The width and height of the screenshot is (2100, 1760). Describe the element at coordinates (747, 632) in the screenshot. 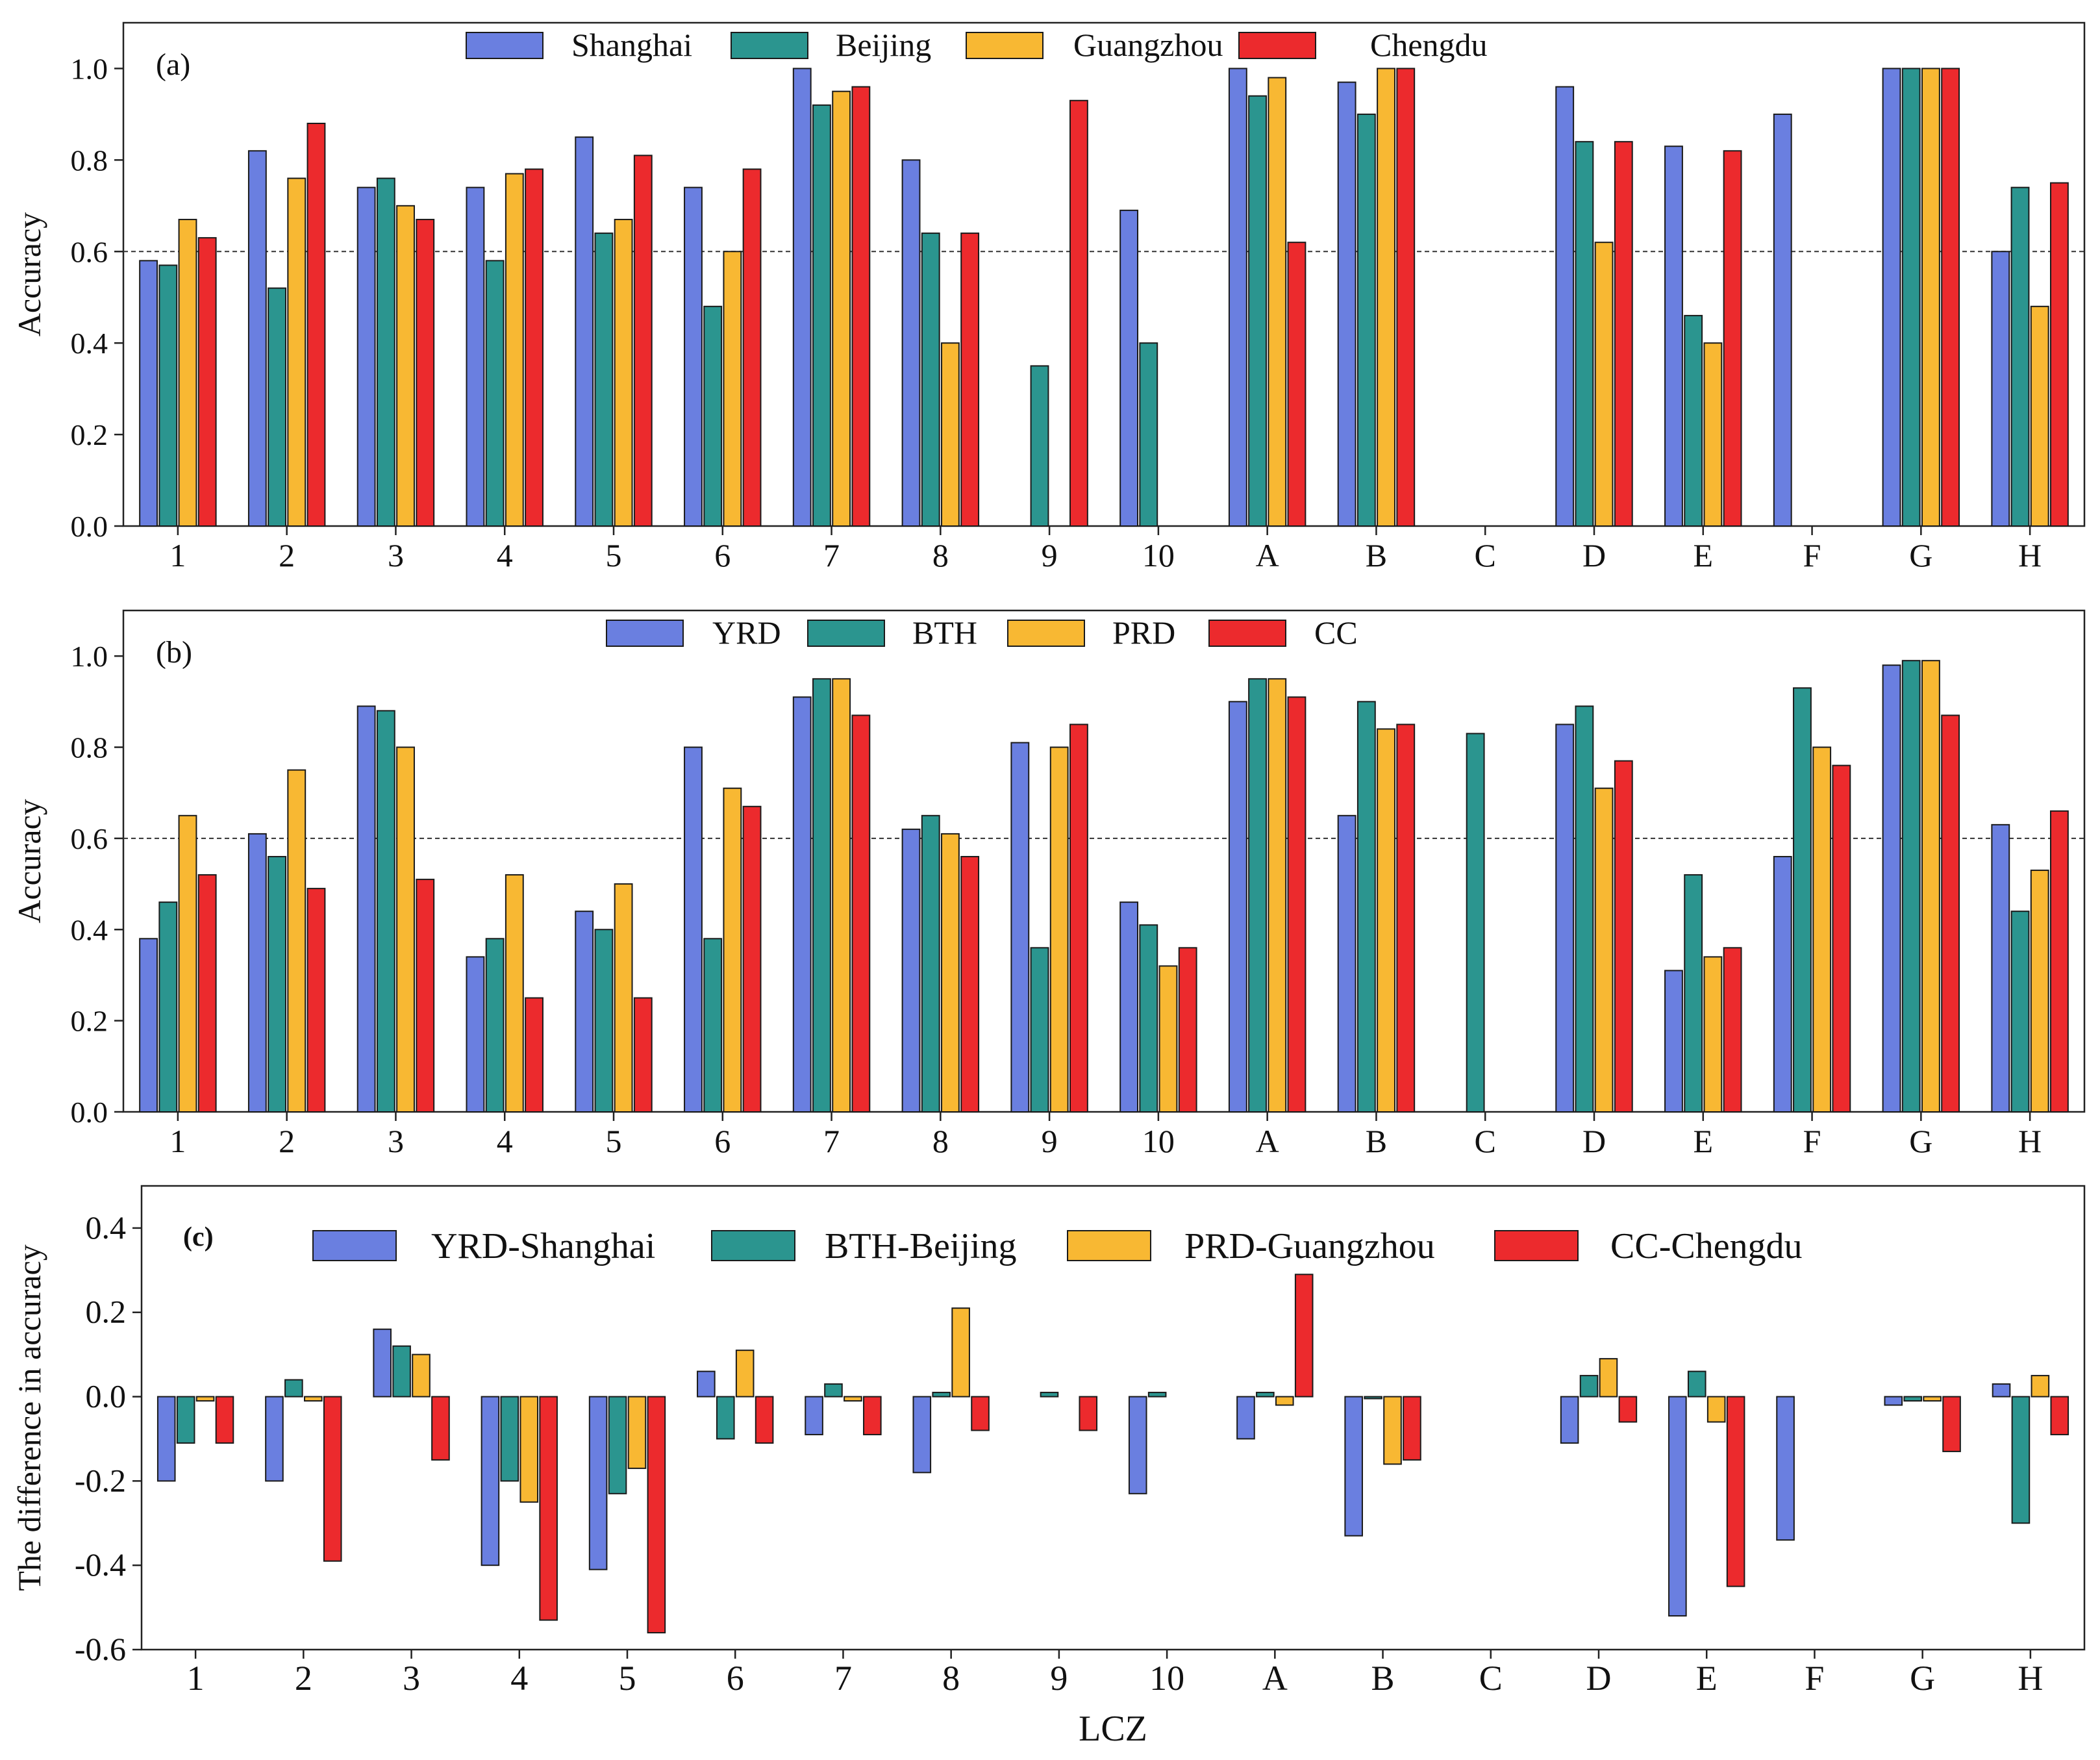

I see `legend-label-yrd: YRD` at that location.